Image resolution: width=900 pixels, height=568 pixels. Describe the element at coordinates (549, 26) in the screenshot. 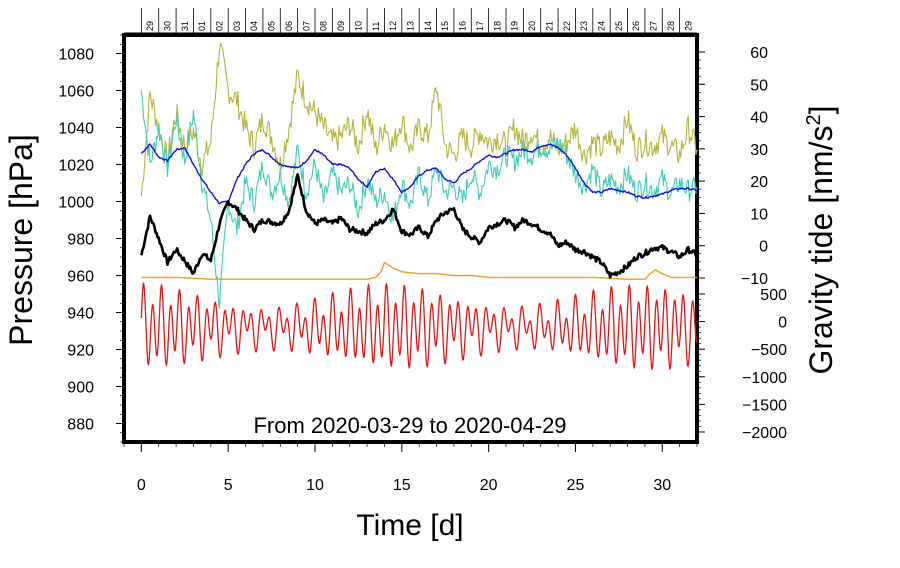

I see `date-label: 21` at that location.